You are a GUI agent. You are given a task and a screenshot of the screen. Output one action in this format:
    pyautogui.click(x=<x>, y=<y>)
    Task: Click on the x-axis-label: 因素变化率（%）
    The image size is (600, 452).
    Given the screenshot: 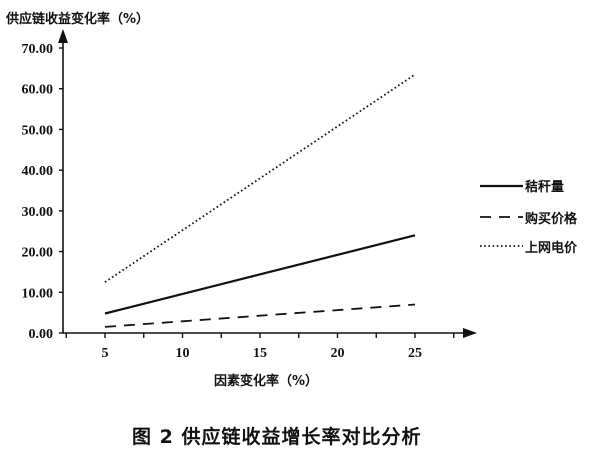 What is the action you would take?
    pyautogui.click(x=266, y=381)
    